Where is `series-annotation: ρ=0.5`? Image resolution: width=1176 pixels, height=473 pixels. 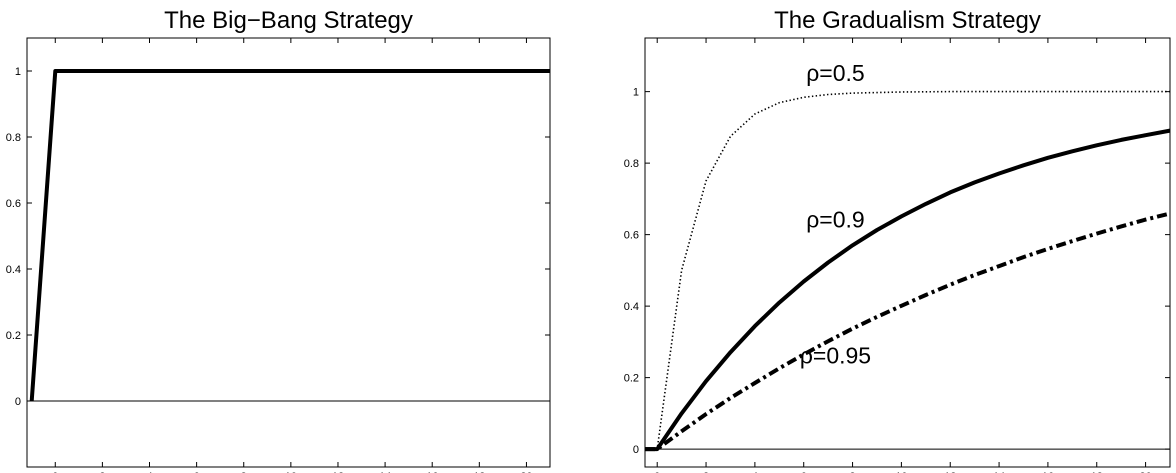
series-annotation: ρ=0.5 is located at coordinates (835, 73).